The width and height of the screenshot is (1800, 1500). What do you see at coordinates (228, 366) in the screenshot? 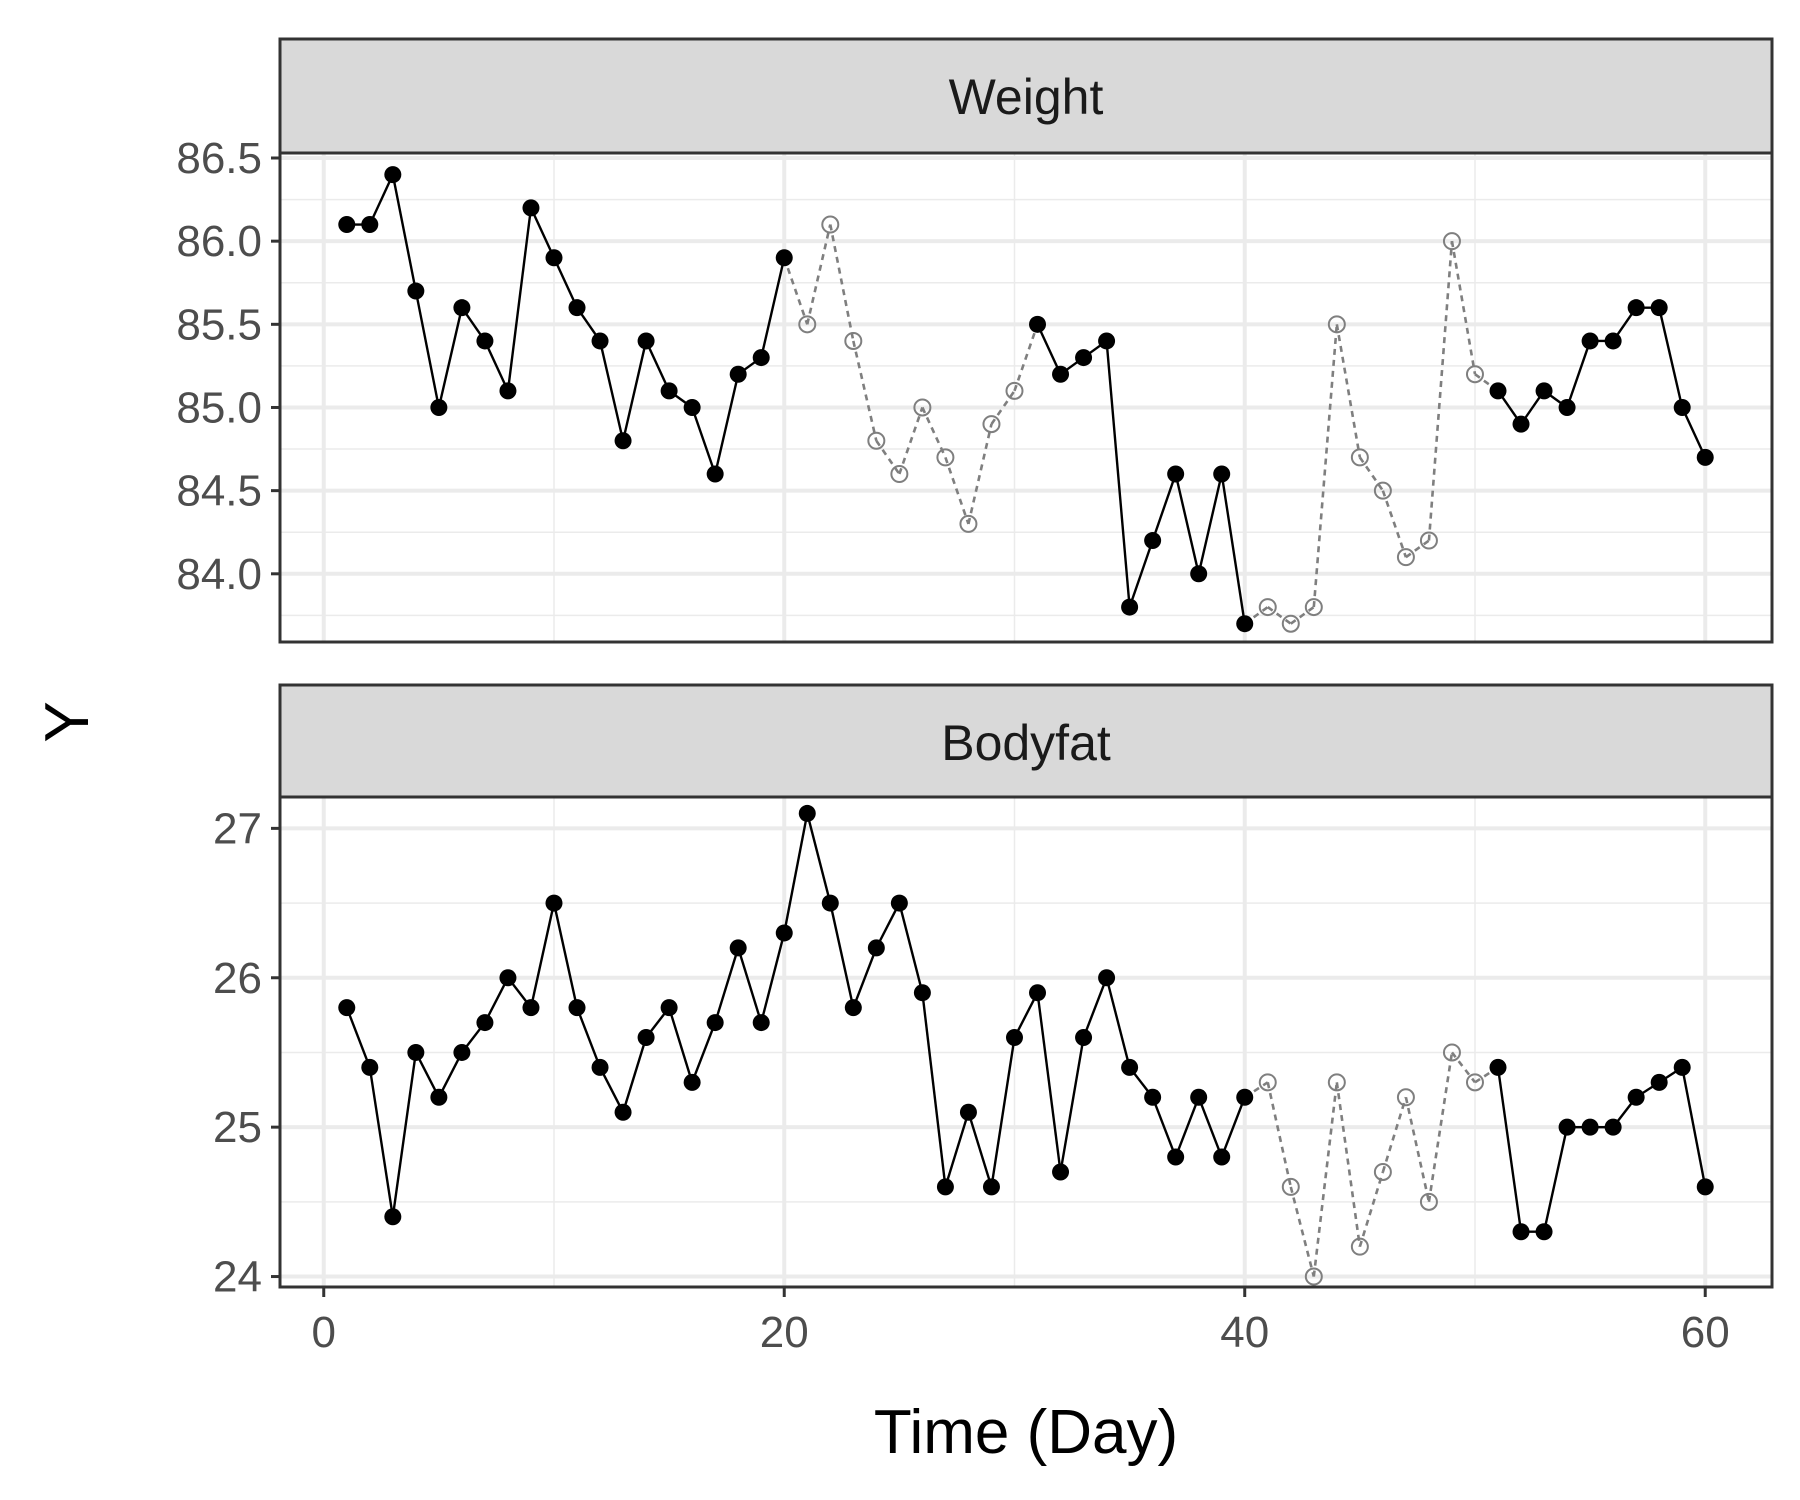
I see `weight-y-axis: 84.0 84.5 85.0 85.5 86.0 86.5` at bounding box center [228, 366].